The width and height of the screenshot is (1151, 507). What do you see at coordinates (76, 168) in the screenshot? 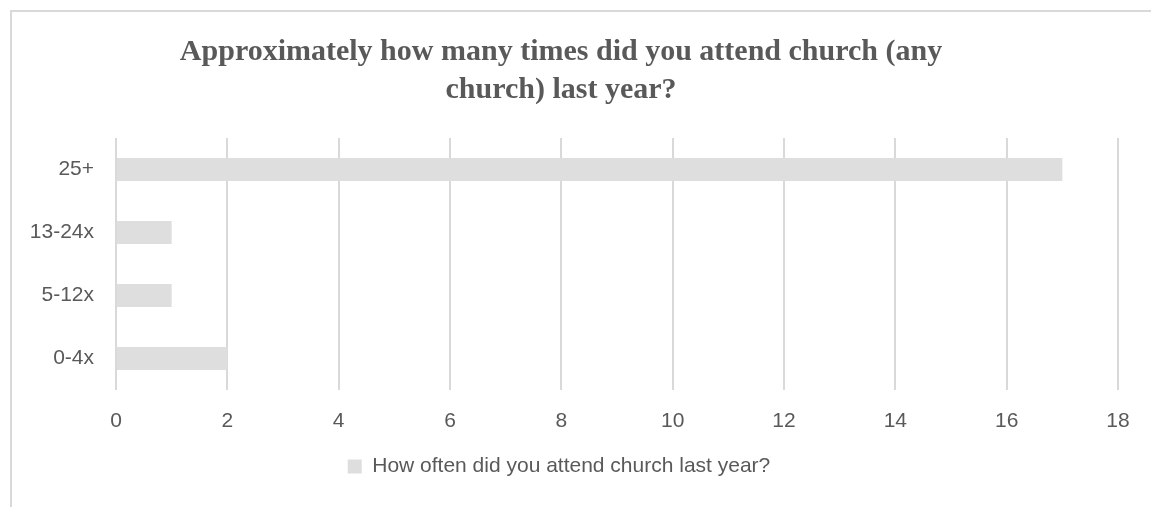
I see `y-tick-label: 25+` at bounding box center [76, 168].